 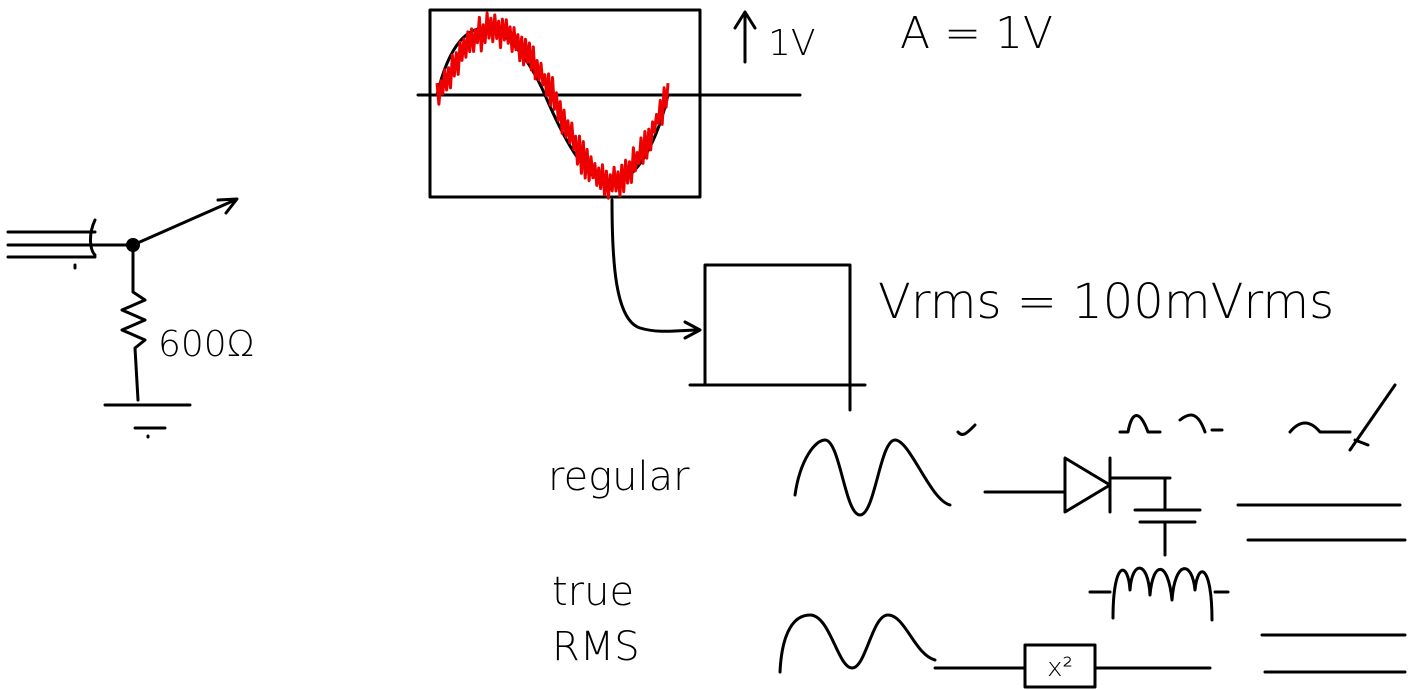 I want to click on meter-box, so click(x=777, y=337).